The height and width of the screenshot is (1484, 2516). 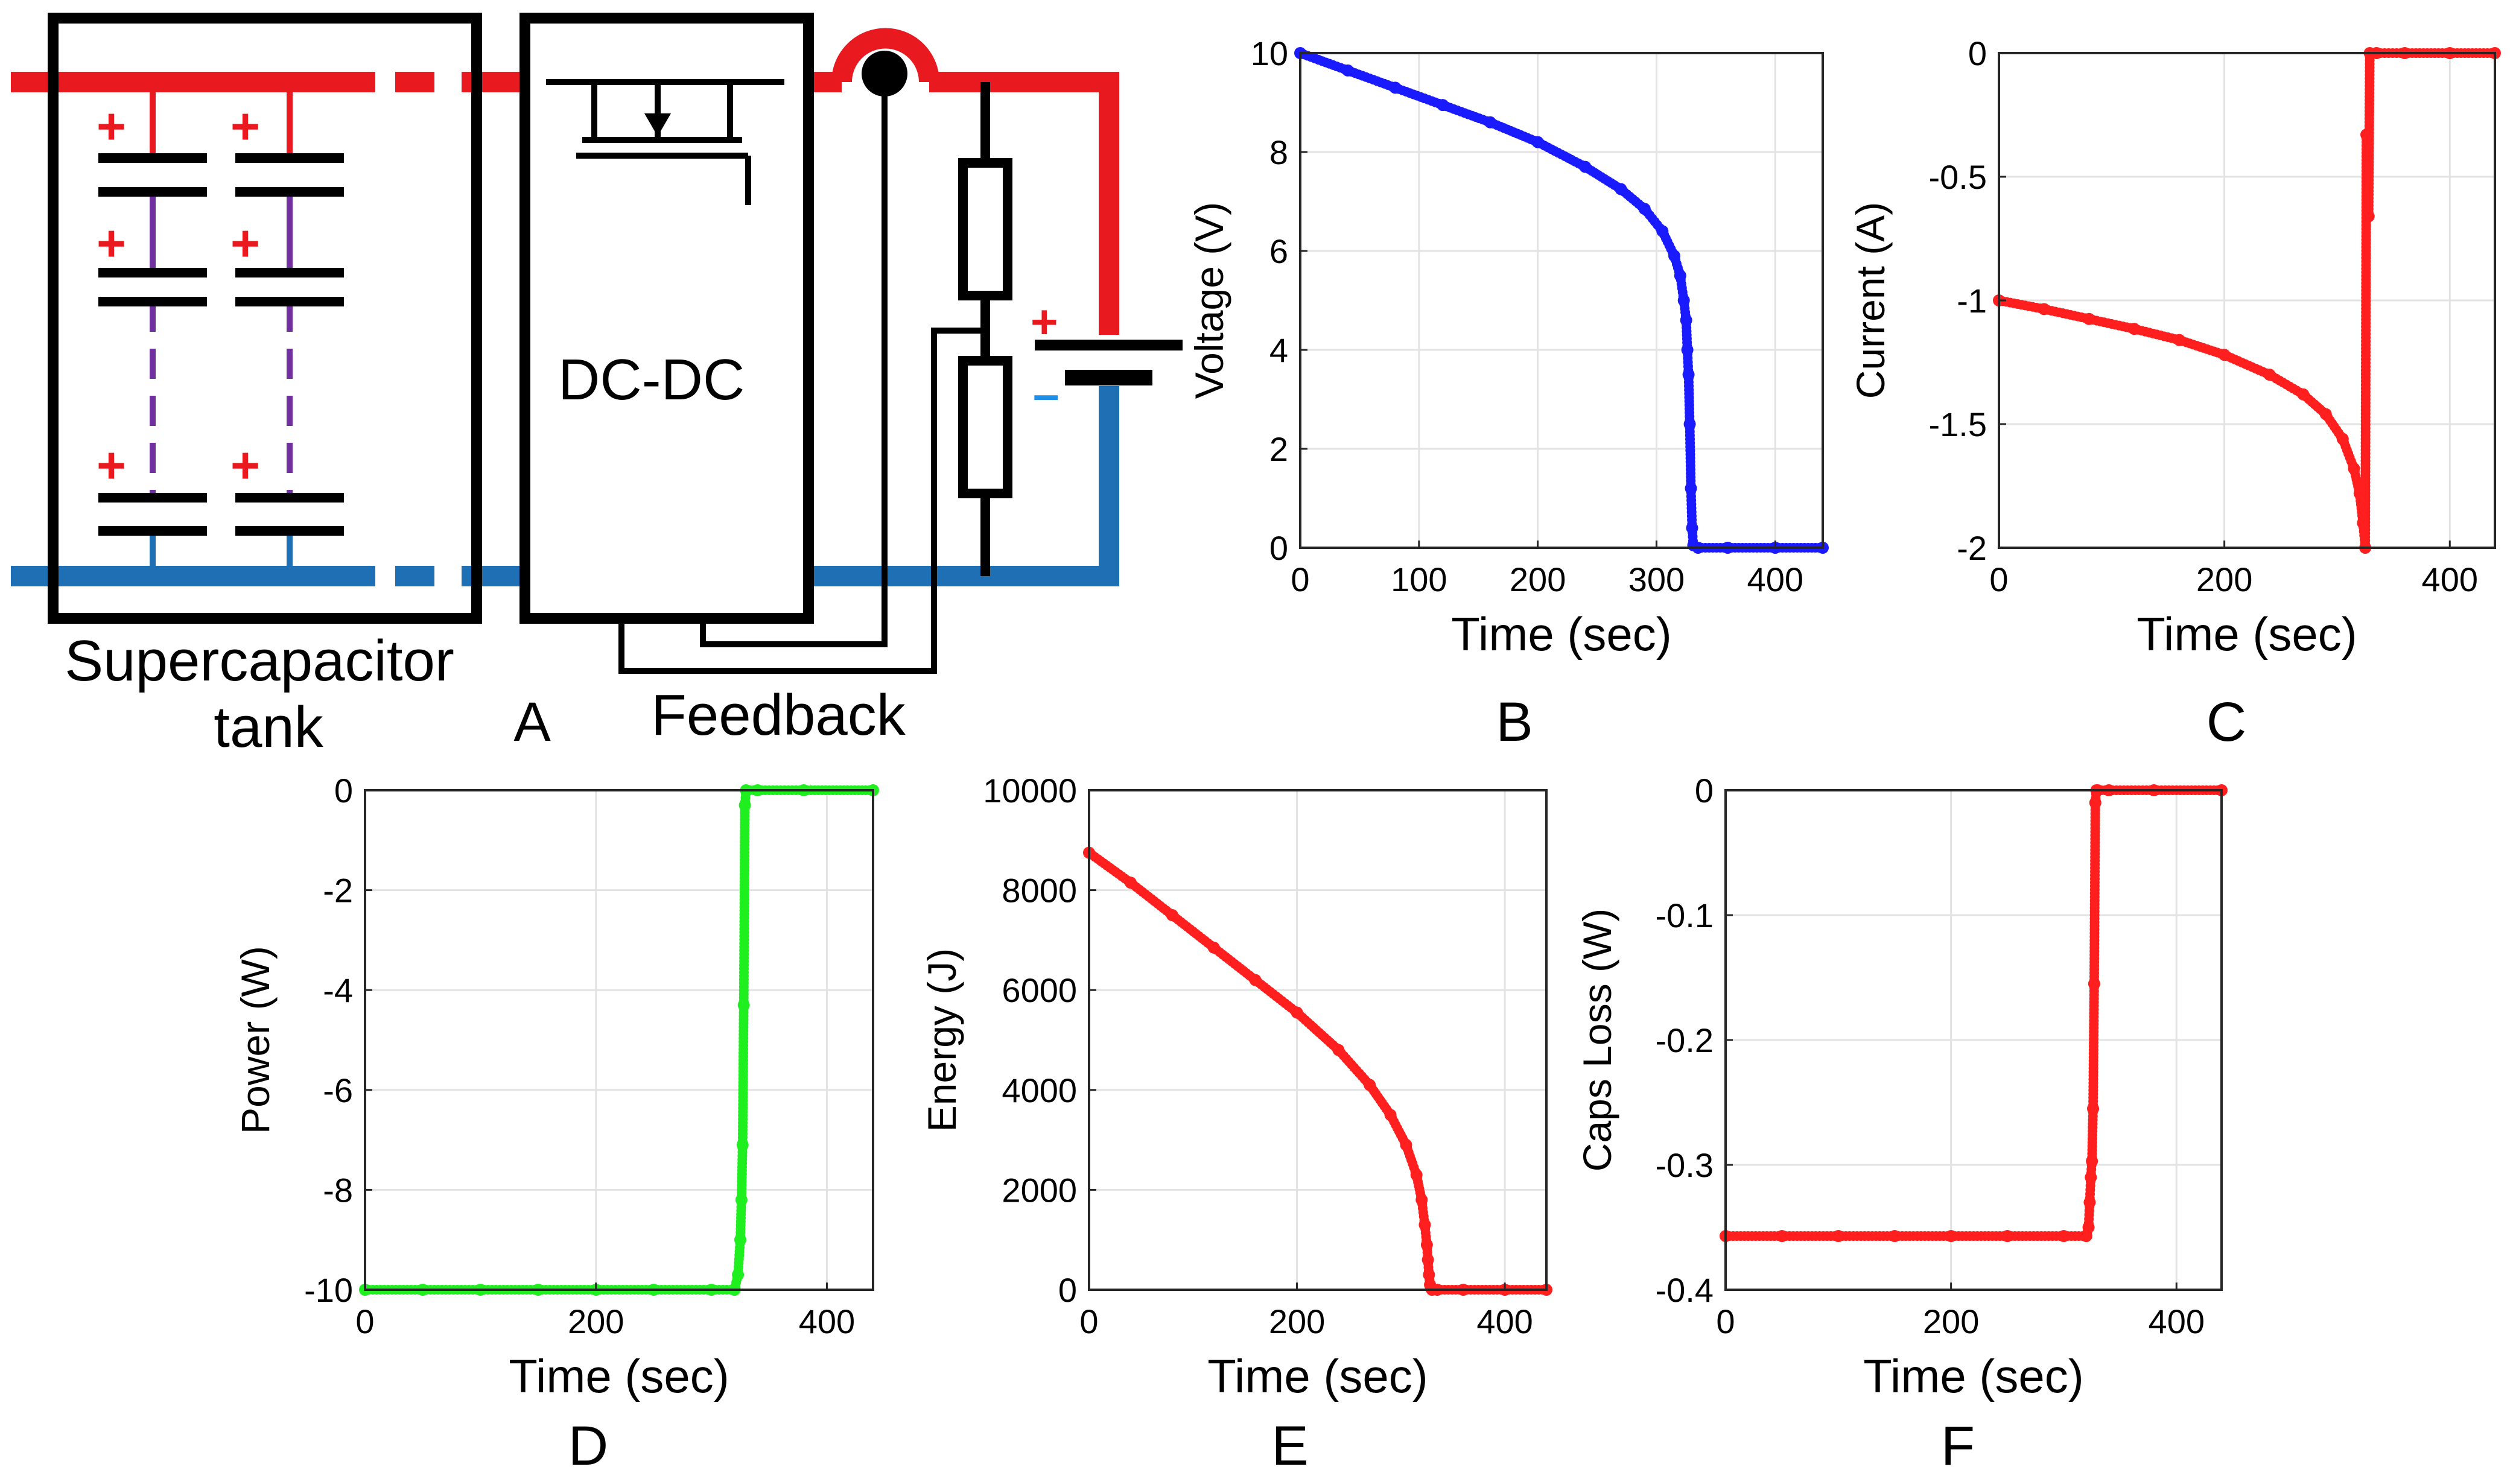 I want to click on panel-label: B, so click(x=1515, y=722).